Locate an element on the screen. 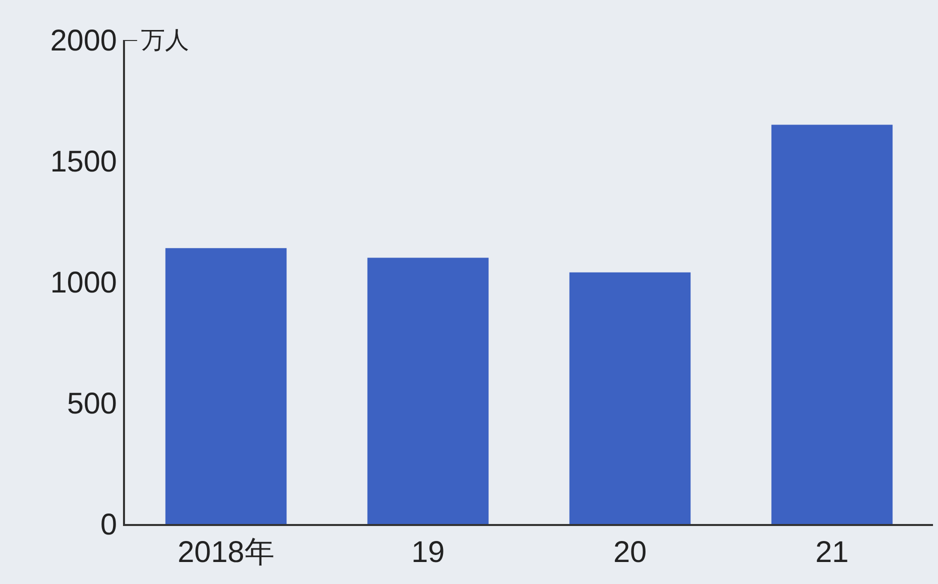  y-tick-label: 0 is located at coordinates (108, 525).